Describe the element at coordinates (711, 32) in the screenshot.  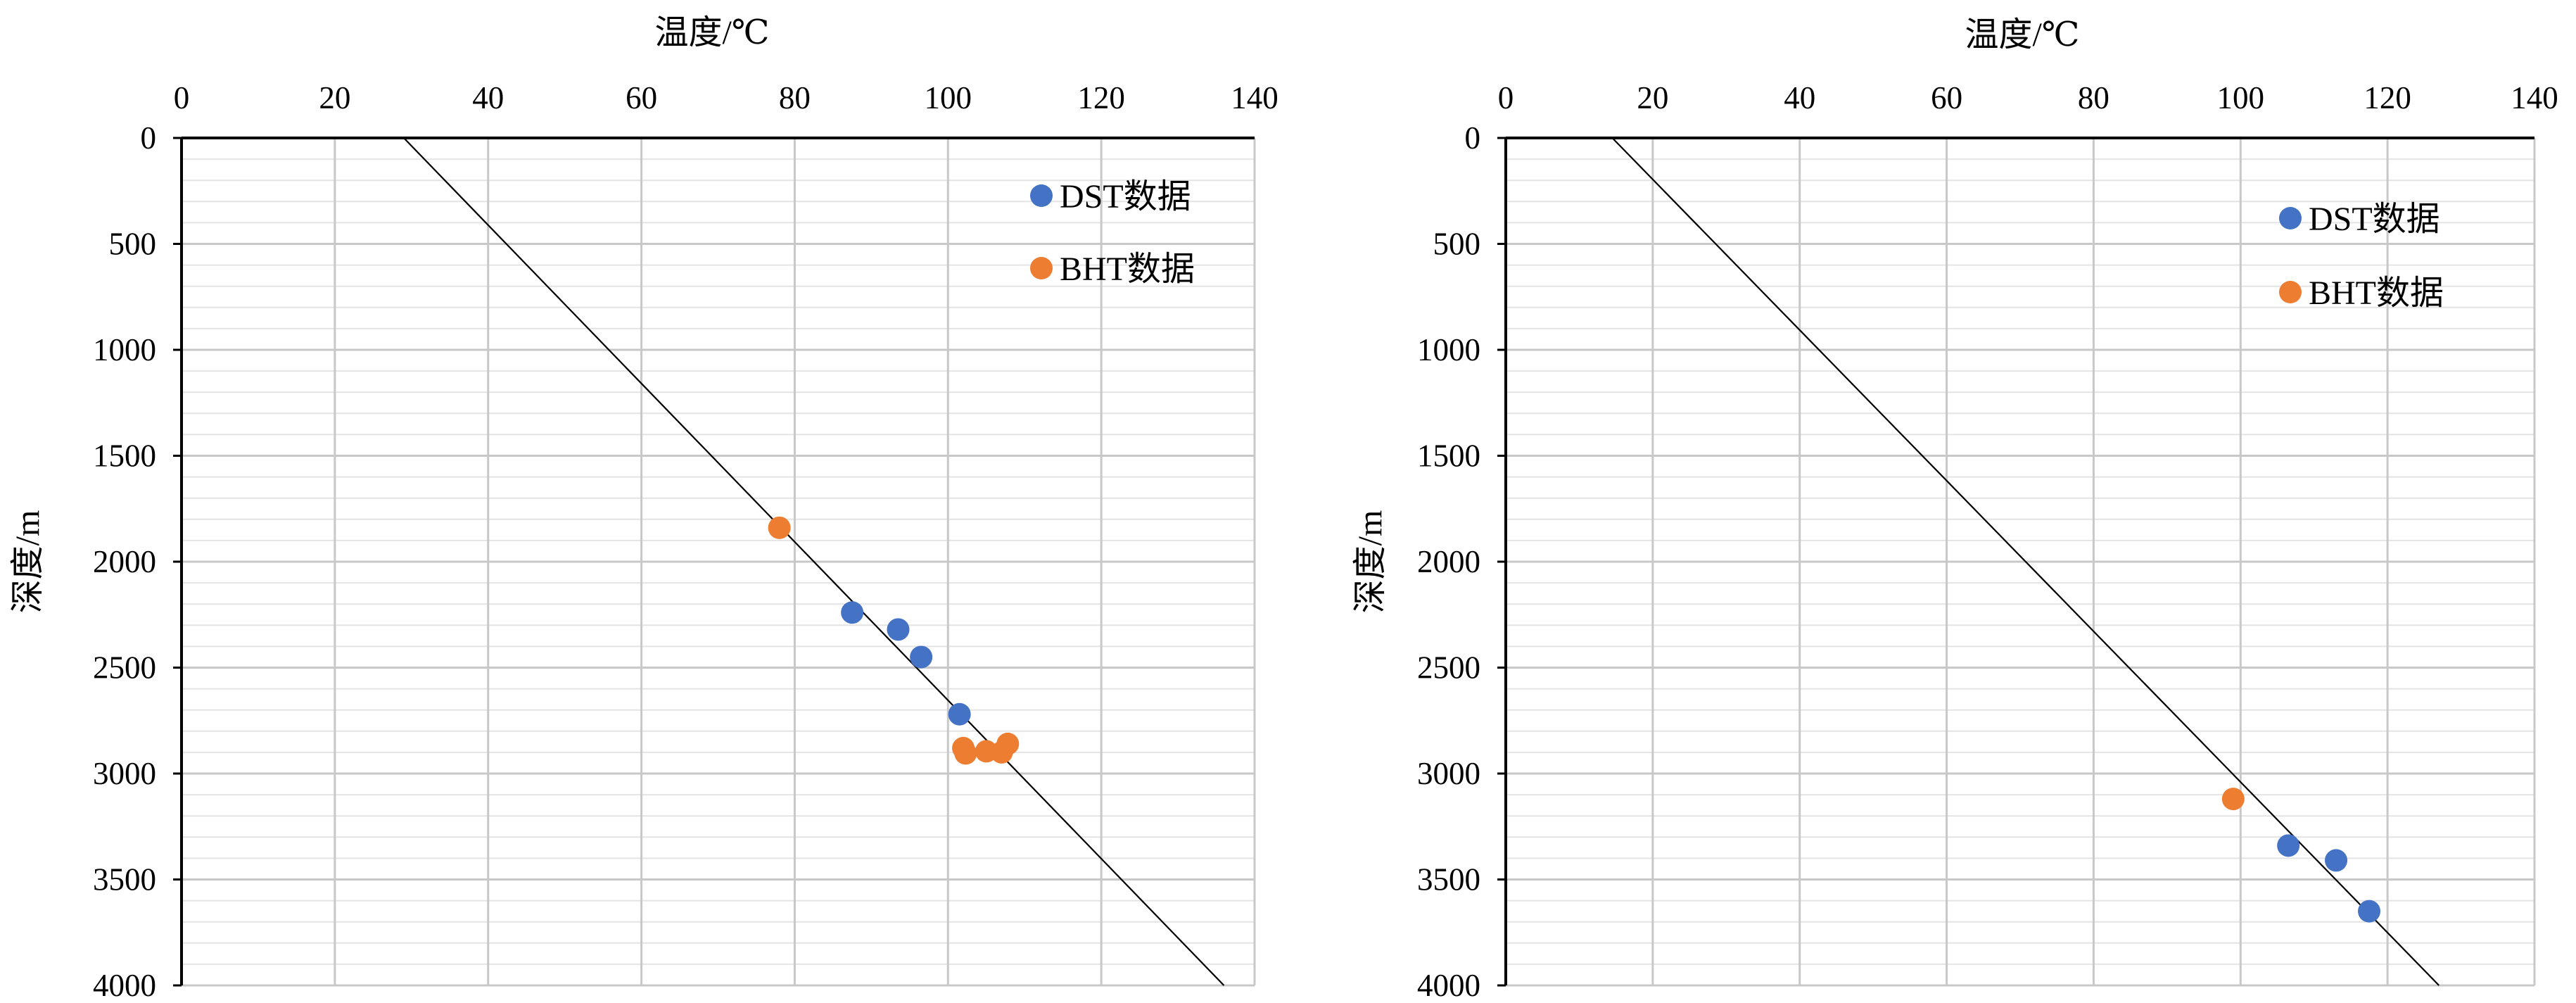
I see `chart-1-x-axis-title: 温度/℃` at that location.